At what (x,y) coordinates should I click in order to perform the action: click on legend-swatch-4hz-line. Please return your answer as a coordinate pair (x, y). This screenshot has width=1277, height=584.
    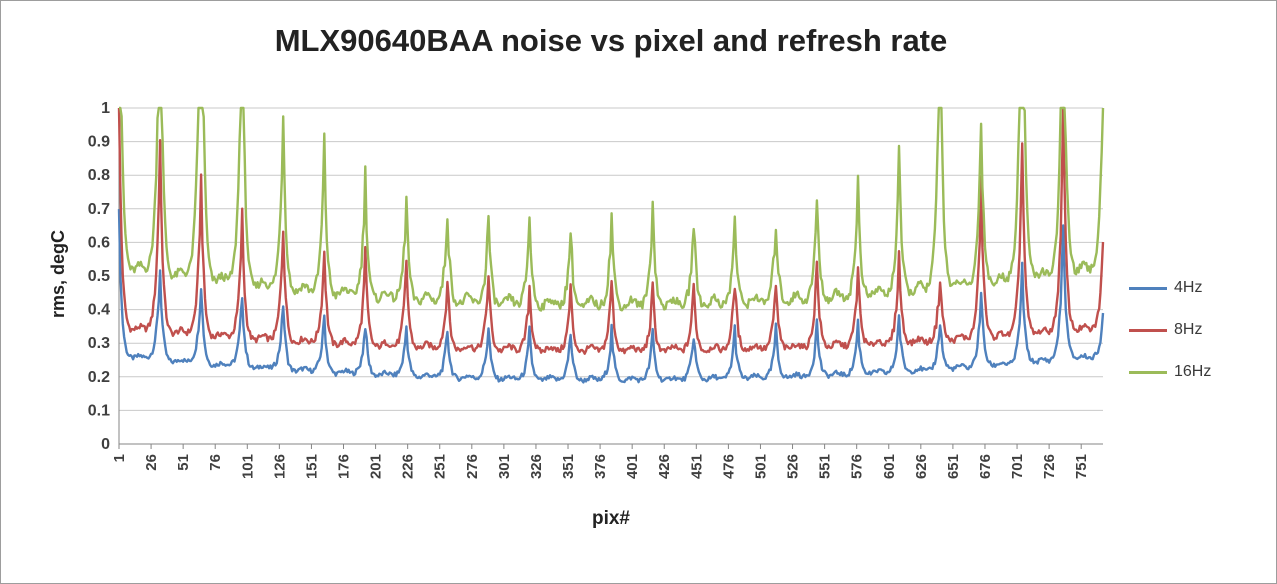
    Looking at the image, I should click on (1148, 288).